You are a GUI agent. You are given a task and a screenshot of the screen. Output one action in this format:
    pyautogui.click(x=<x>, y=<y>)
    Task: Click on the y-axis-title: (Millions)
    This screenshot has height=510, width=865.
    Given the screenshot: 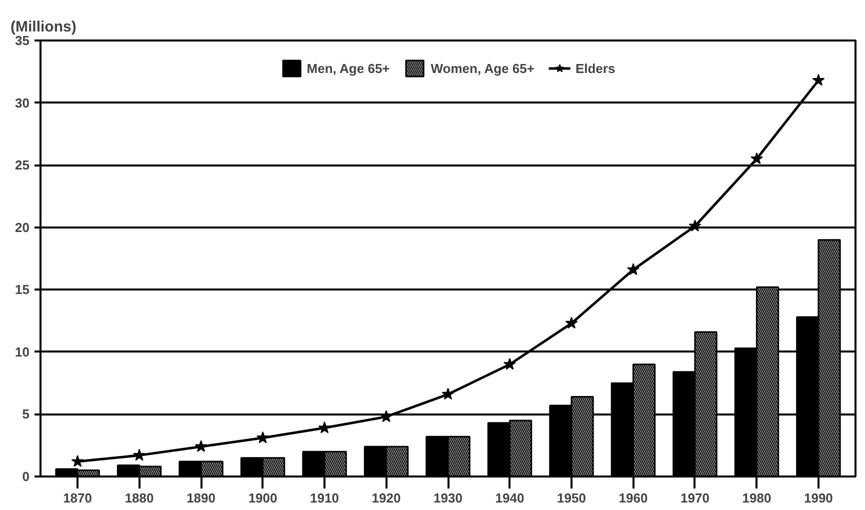 What is the action you would take?
    pyautogui.click(x=43, y=27)
    